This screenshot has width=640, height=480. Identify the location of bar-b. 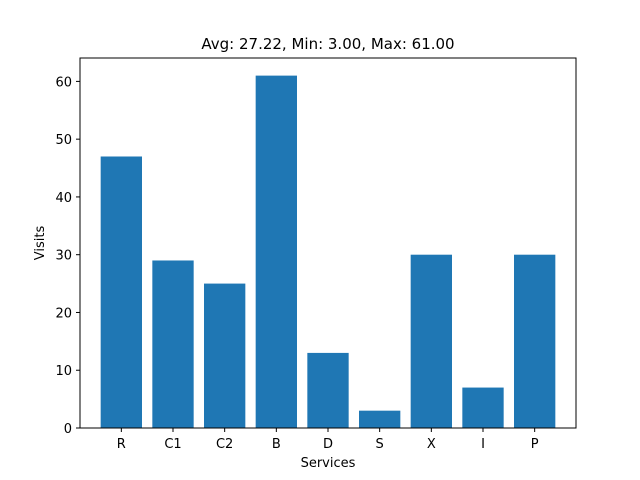
(276, 251).